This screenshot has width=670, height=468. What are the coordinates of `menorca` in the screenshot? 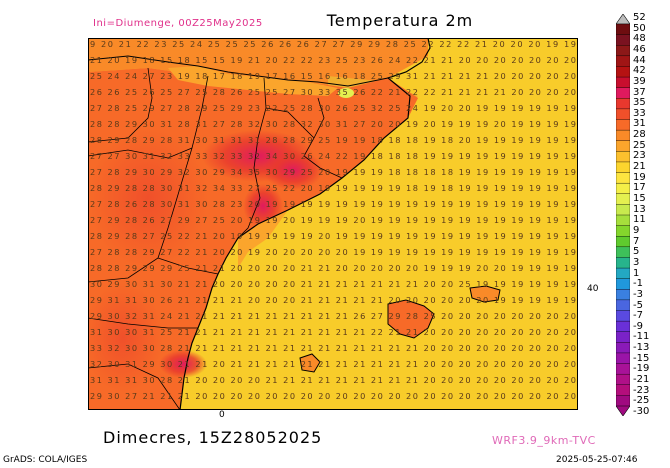 It's located at (485, 294).